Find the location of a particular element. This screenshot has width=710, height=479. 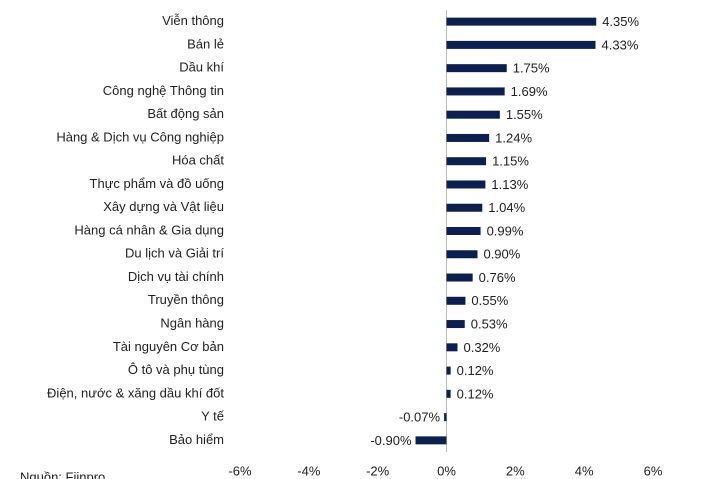

y-tick-label: Thực phẩm và đồ uống is located at coordinates (157, 183).